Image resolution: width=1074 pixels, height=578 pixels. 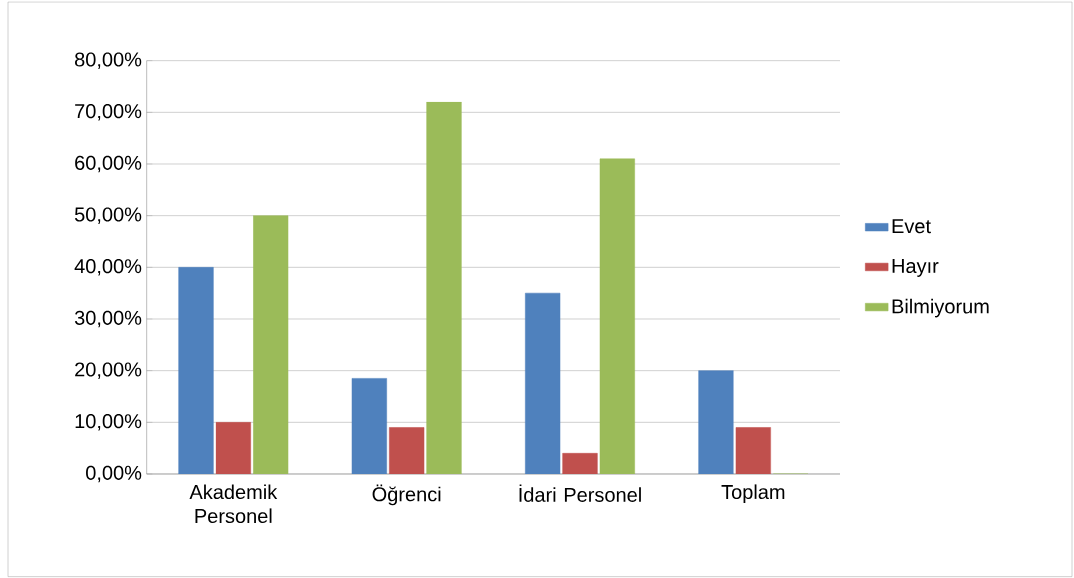 I want to click on x-tick-label: Toplam, so click(x=753, y=494).